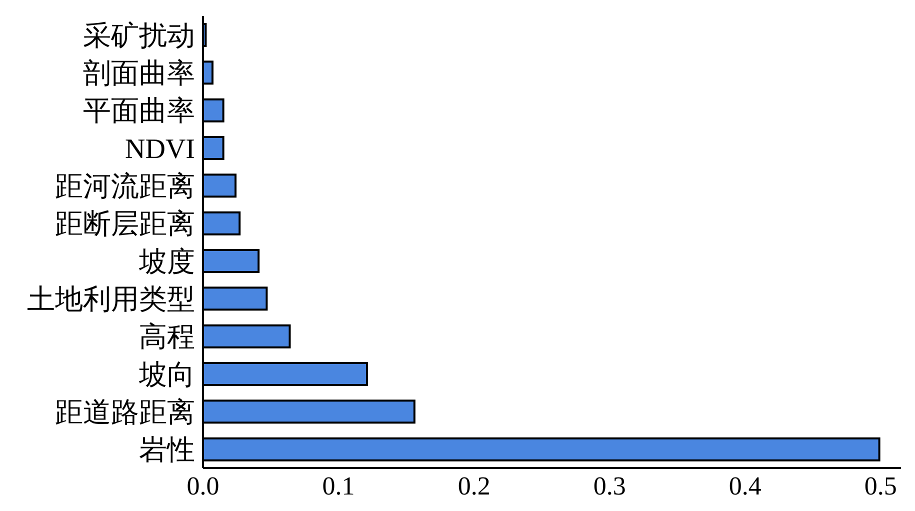 The image size is (915, 511). I want to click on y-tick-label: NDVI, so click(160, 149).